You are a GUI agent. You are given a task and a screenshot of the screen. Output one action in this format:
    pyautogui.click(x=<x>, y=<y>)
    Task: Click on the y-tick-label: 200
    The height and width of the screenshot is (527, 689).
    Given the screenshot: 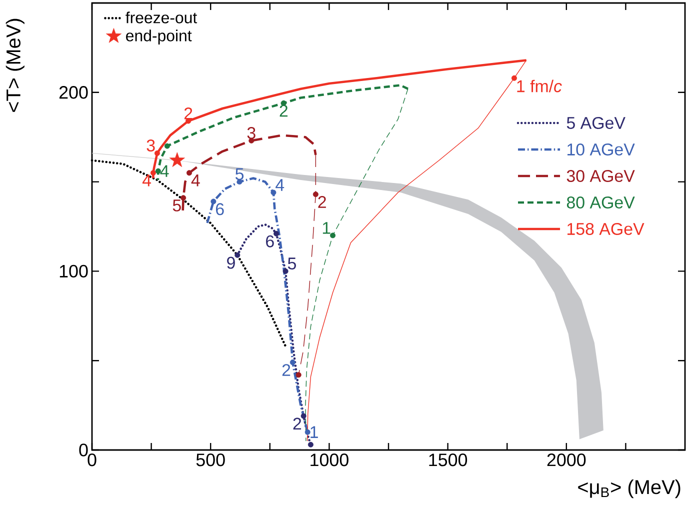 What is the action you would take?
    pyautogui.click(x=73, y=92)
    